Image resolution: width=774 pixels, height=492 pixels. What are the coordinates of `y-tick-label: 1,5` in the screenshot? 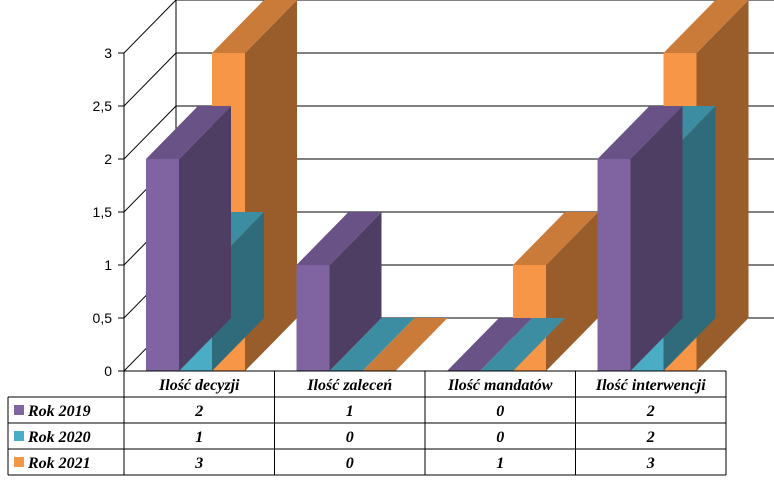 It's located at (103, 212).